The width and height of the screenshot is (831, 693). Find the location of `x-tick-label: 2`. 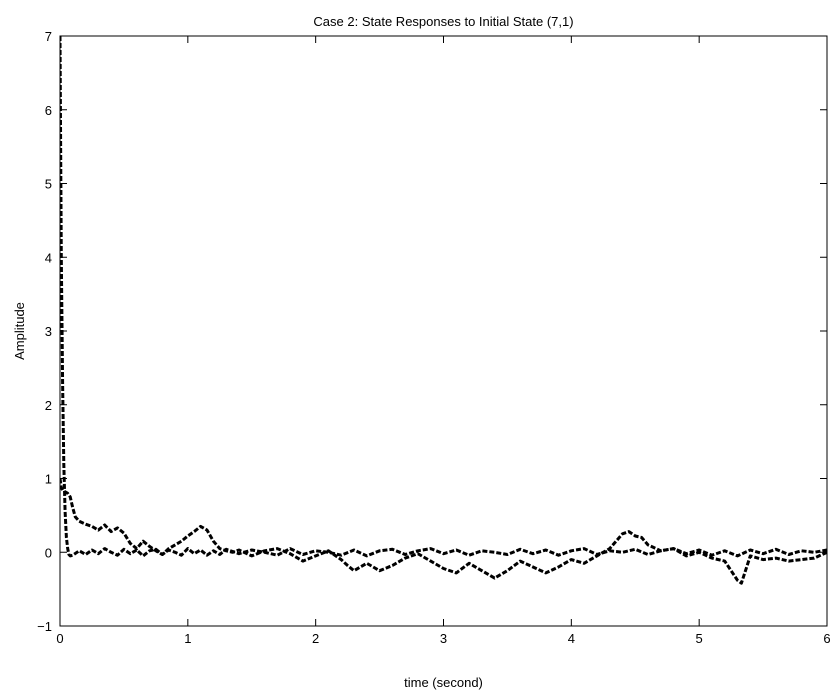

x-tick-label: 2 is located at coordinates (315, 638).